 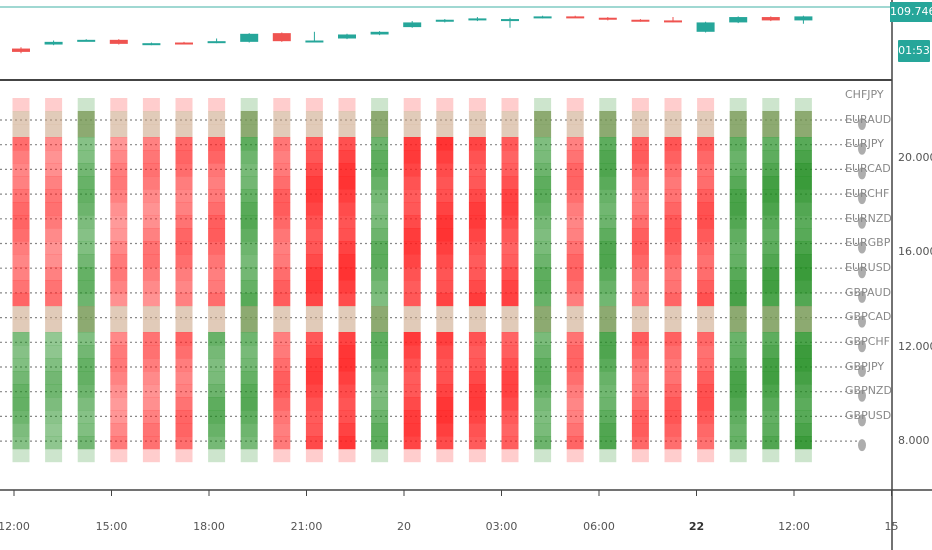 What do you see at coordinates (891, 526) in the screenshot?
I see `x-tick-label: 15` at bounding box center [891, 526].